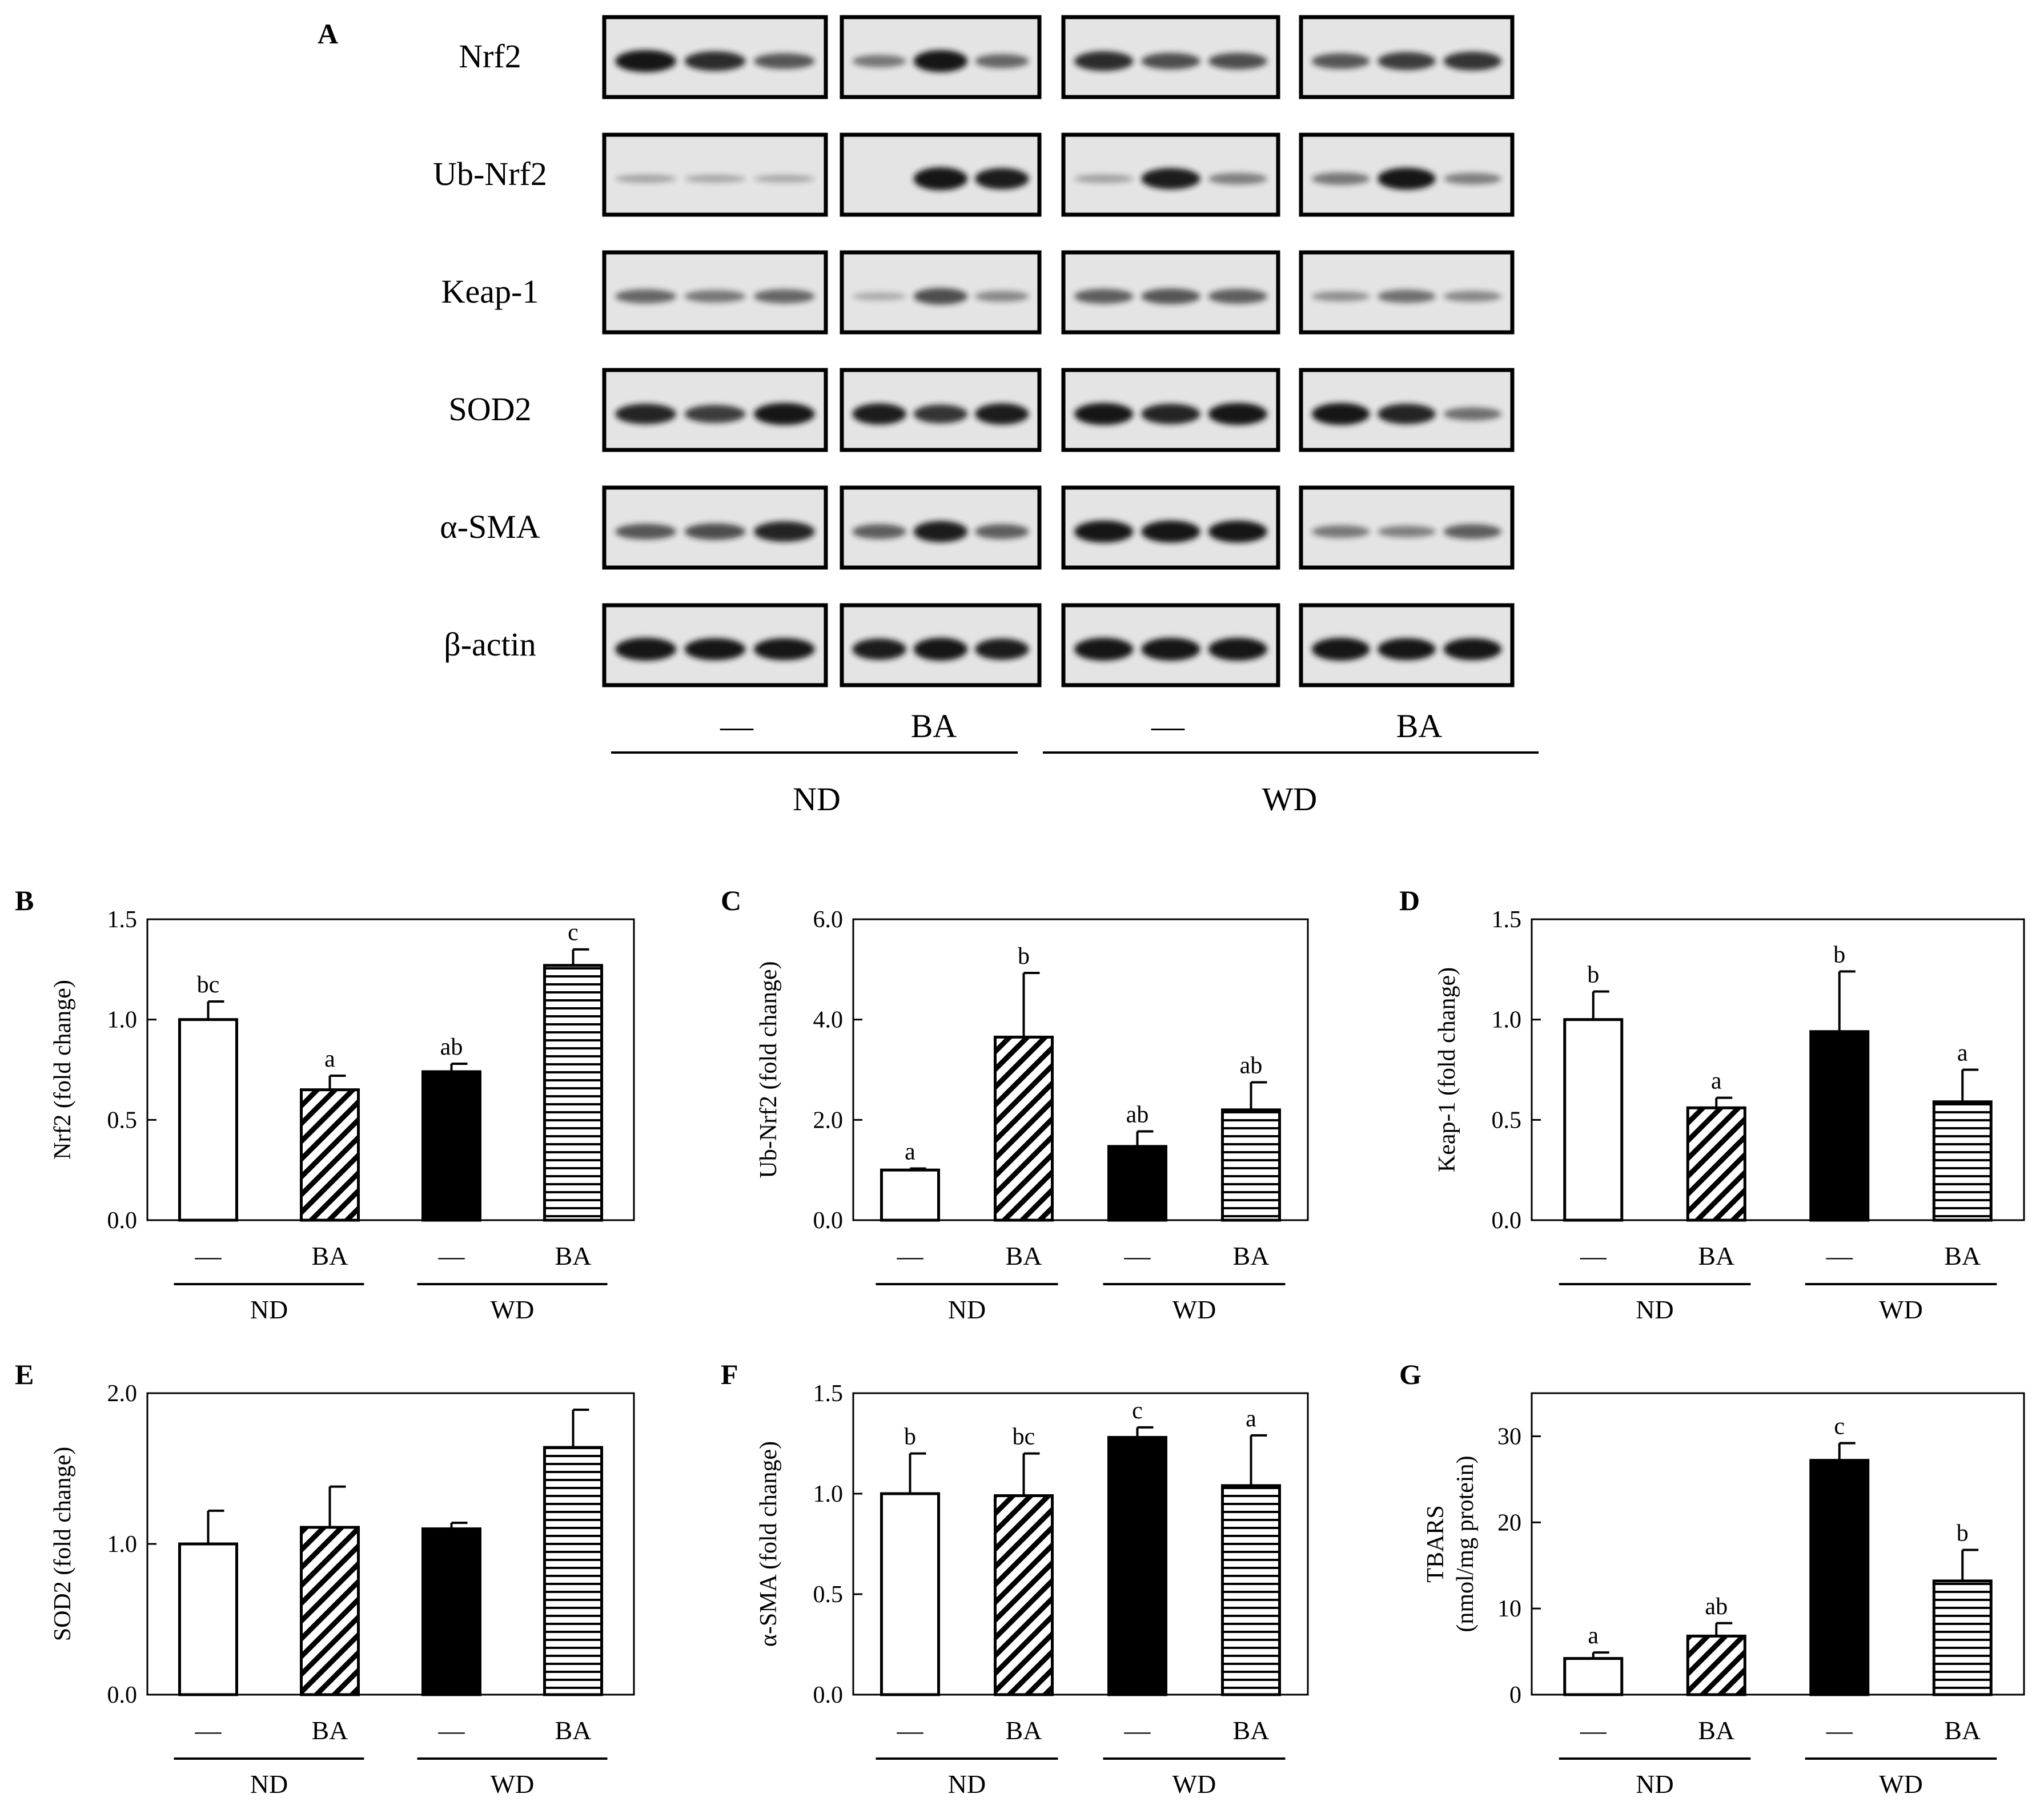  Describe the element at coordinates (1509, 1436) in the screenshot. I see `y-tick-label: 30` at that location.